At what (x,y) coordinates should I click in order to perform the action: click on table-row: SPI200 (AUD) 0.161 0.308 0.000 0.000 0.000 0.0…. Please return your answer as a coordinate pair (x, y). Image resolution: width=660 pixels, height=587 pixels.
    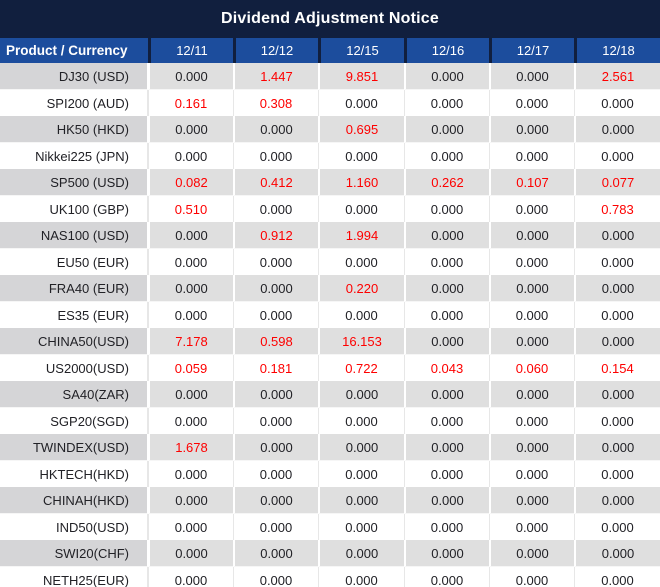
    Looking at the image, I should click on (330, 103).